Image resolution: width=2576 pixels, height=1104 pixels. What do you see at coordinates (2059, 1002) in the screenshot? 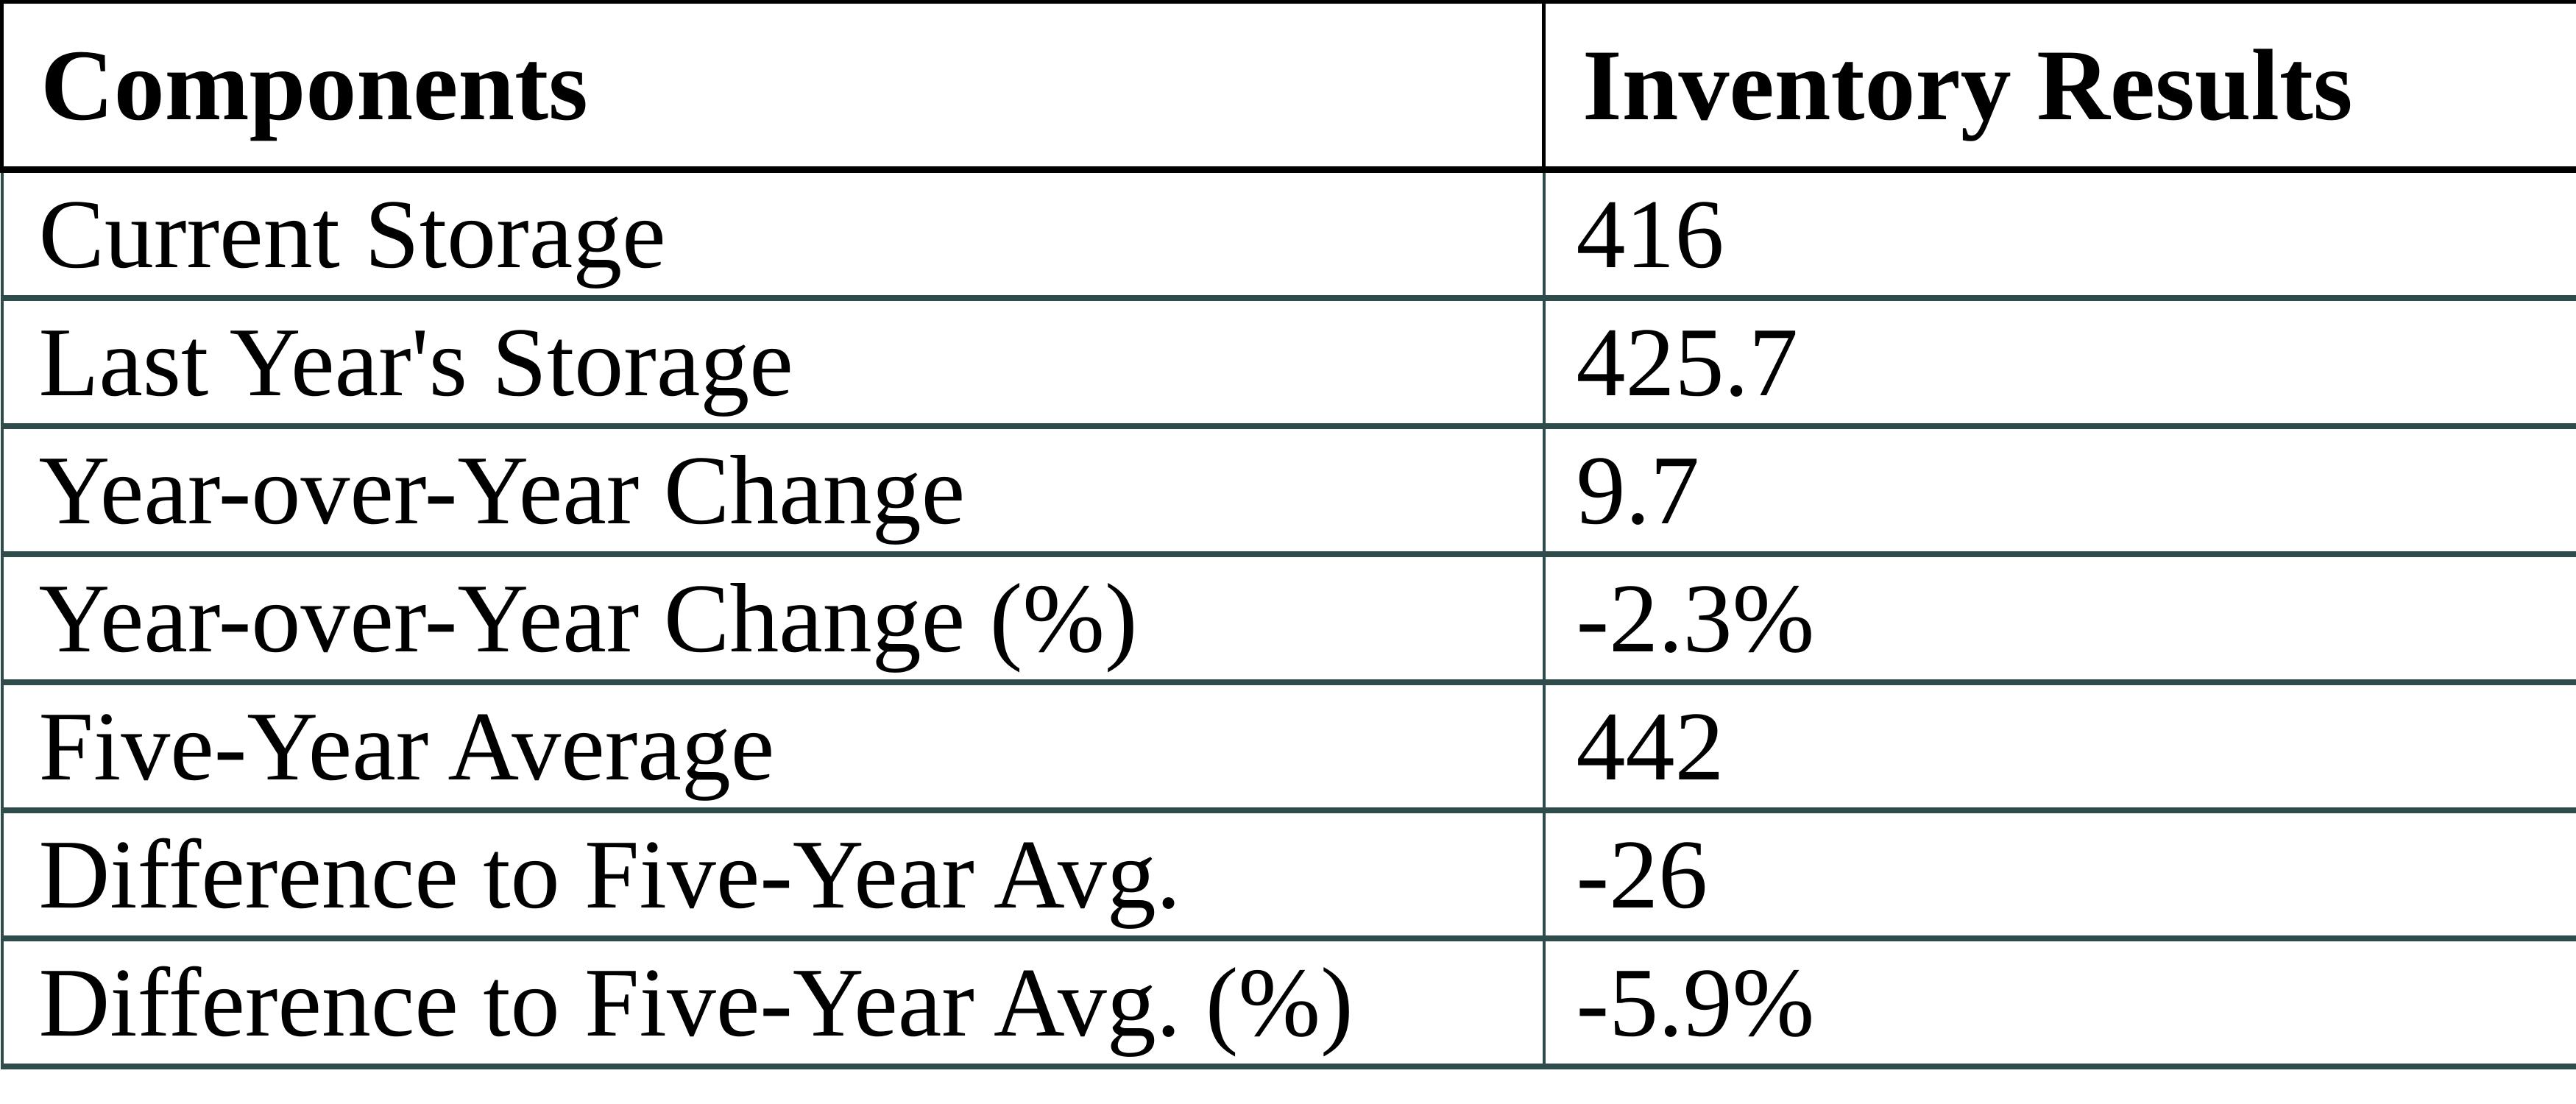
I see `result-value: -5.9%` at bounding box center [2059, 1002].